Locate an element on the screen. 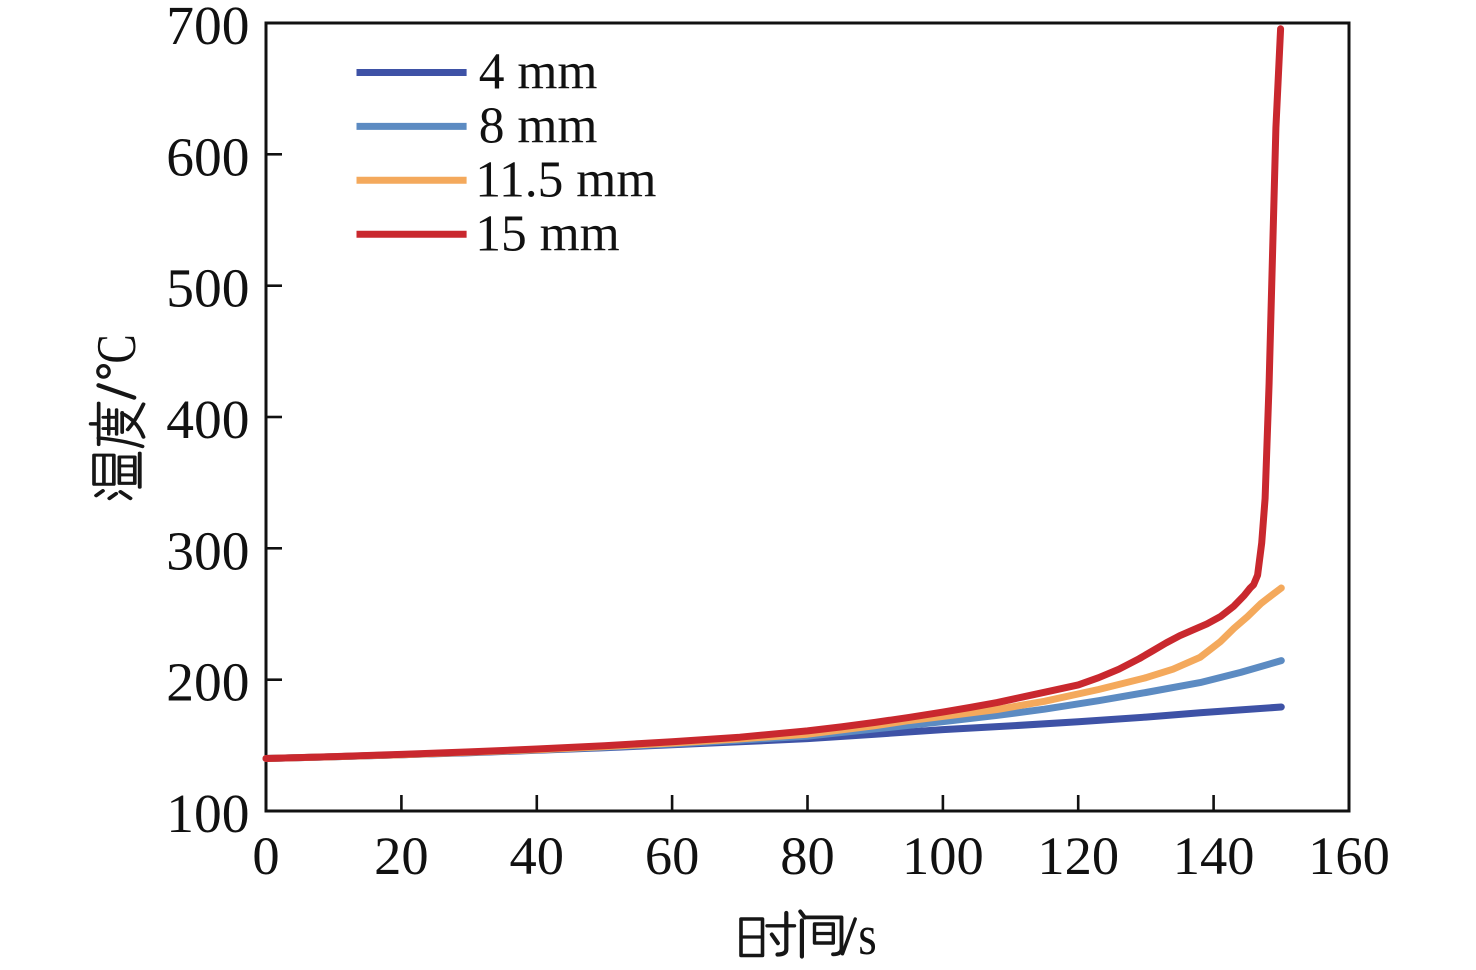  svg-text: 300 is located at coordinates (207, 551).